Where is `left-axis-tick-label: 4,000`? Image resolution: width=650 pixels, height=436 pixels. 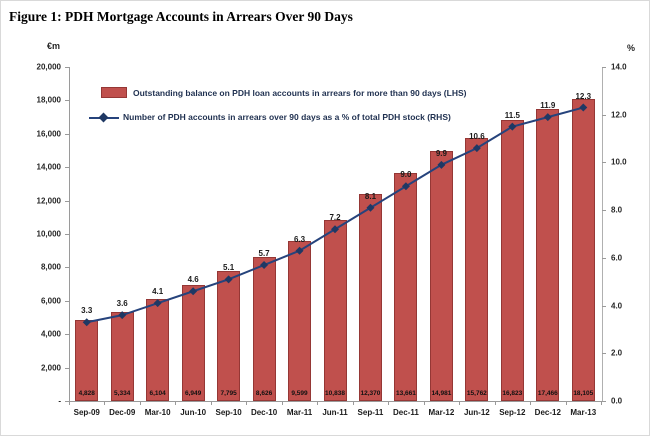
left-axis-tick-label: 4,000 is located at coordinates (50, 334).